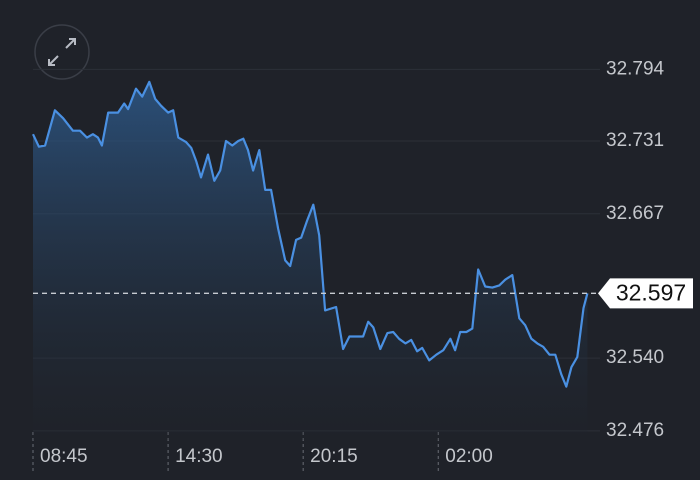  What do you see at coordinates (334, 456) in the screenshot?
I see `x-tick-label: 20:15` at bounding box center [334, 456].